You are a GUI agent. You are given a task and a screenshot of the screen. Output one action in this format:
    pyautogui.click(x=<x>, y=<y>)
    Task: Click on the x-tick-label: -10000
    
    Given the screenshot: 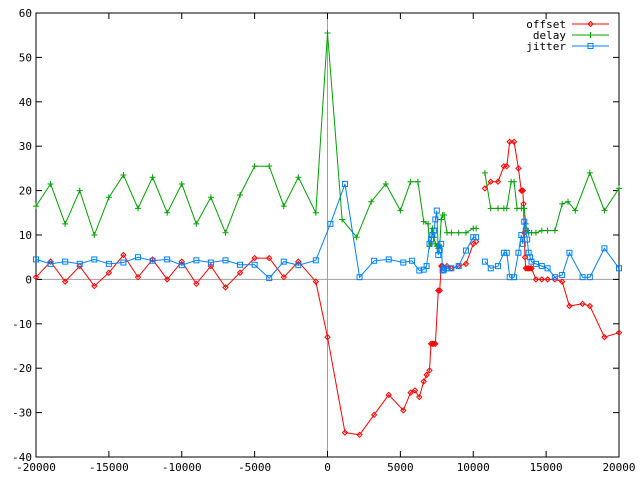 What is the action you would take?
    pyautogui.click(x=182, y=467)
    